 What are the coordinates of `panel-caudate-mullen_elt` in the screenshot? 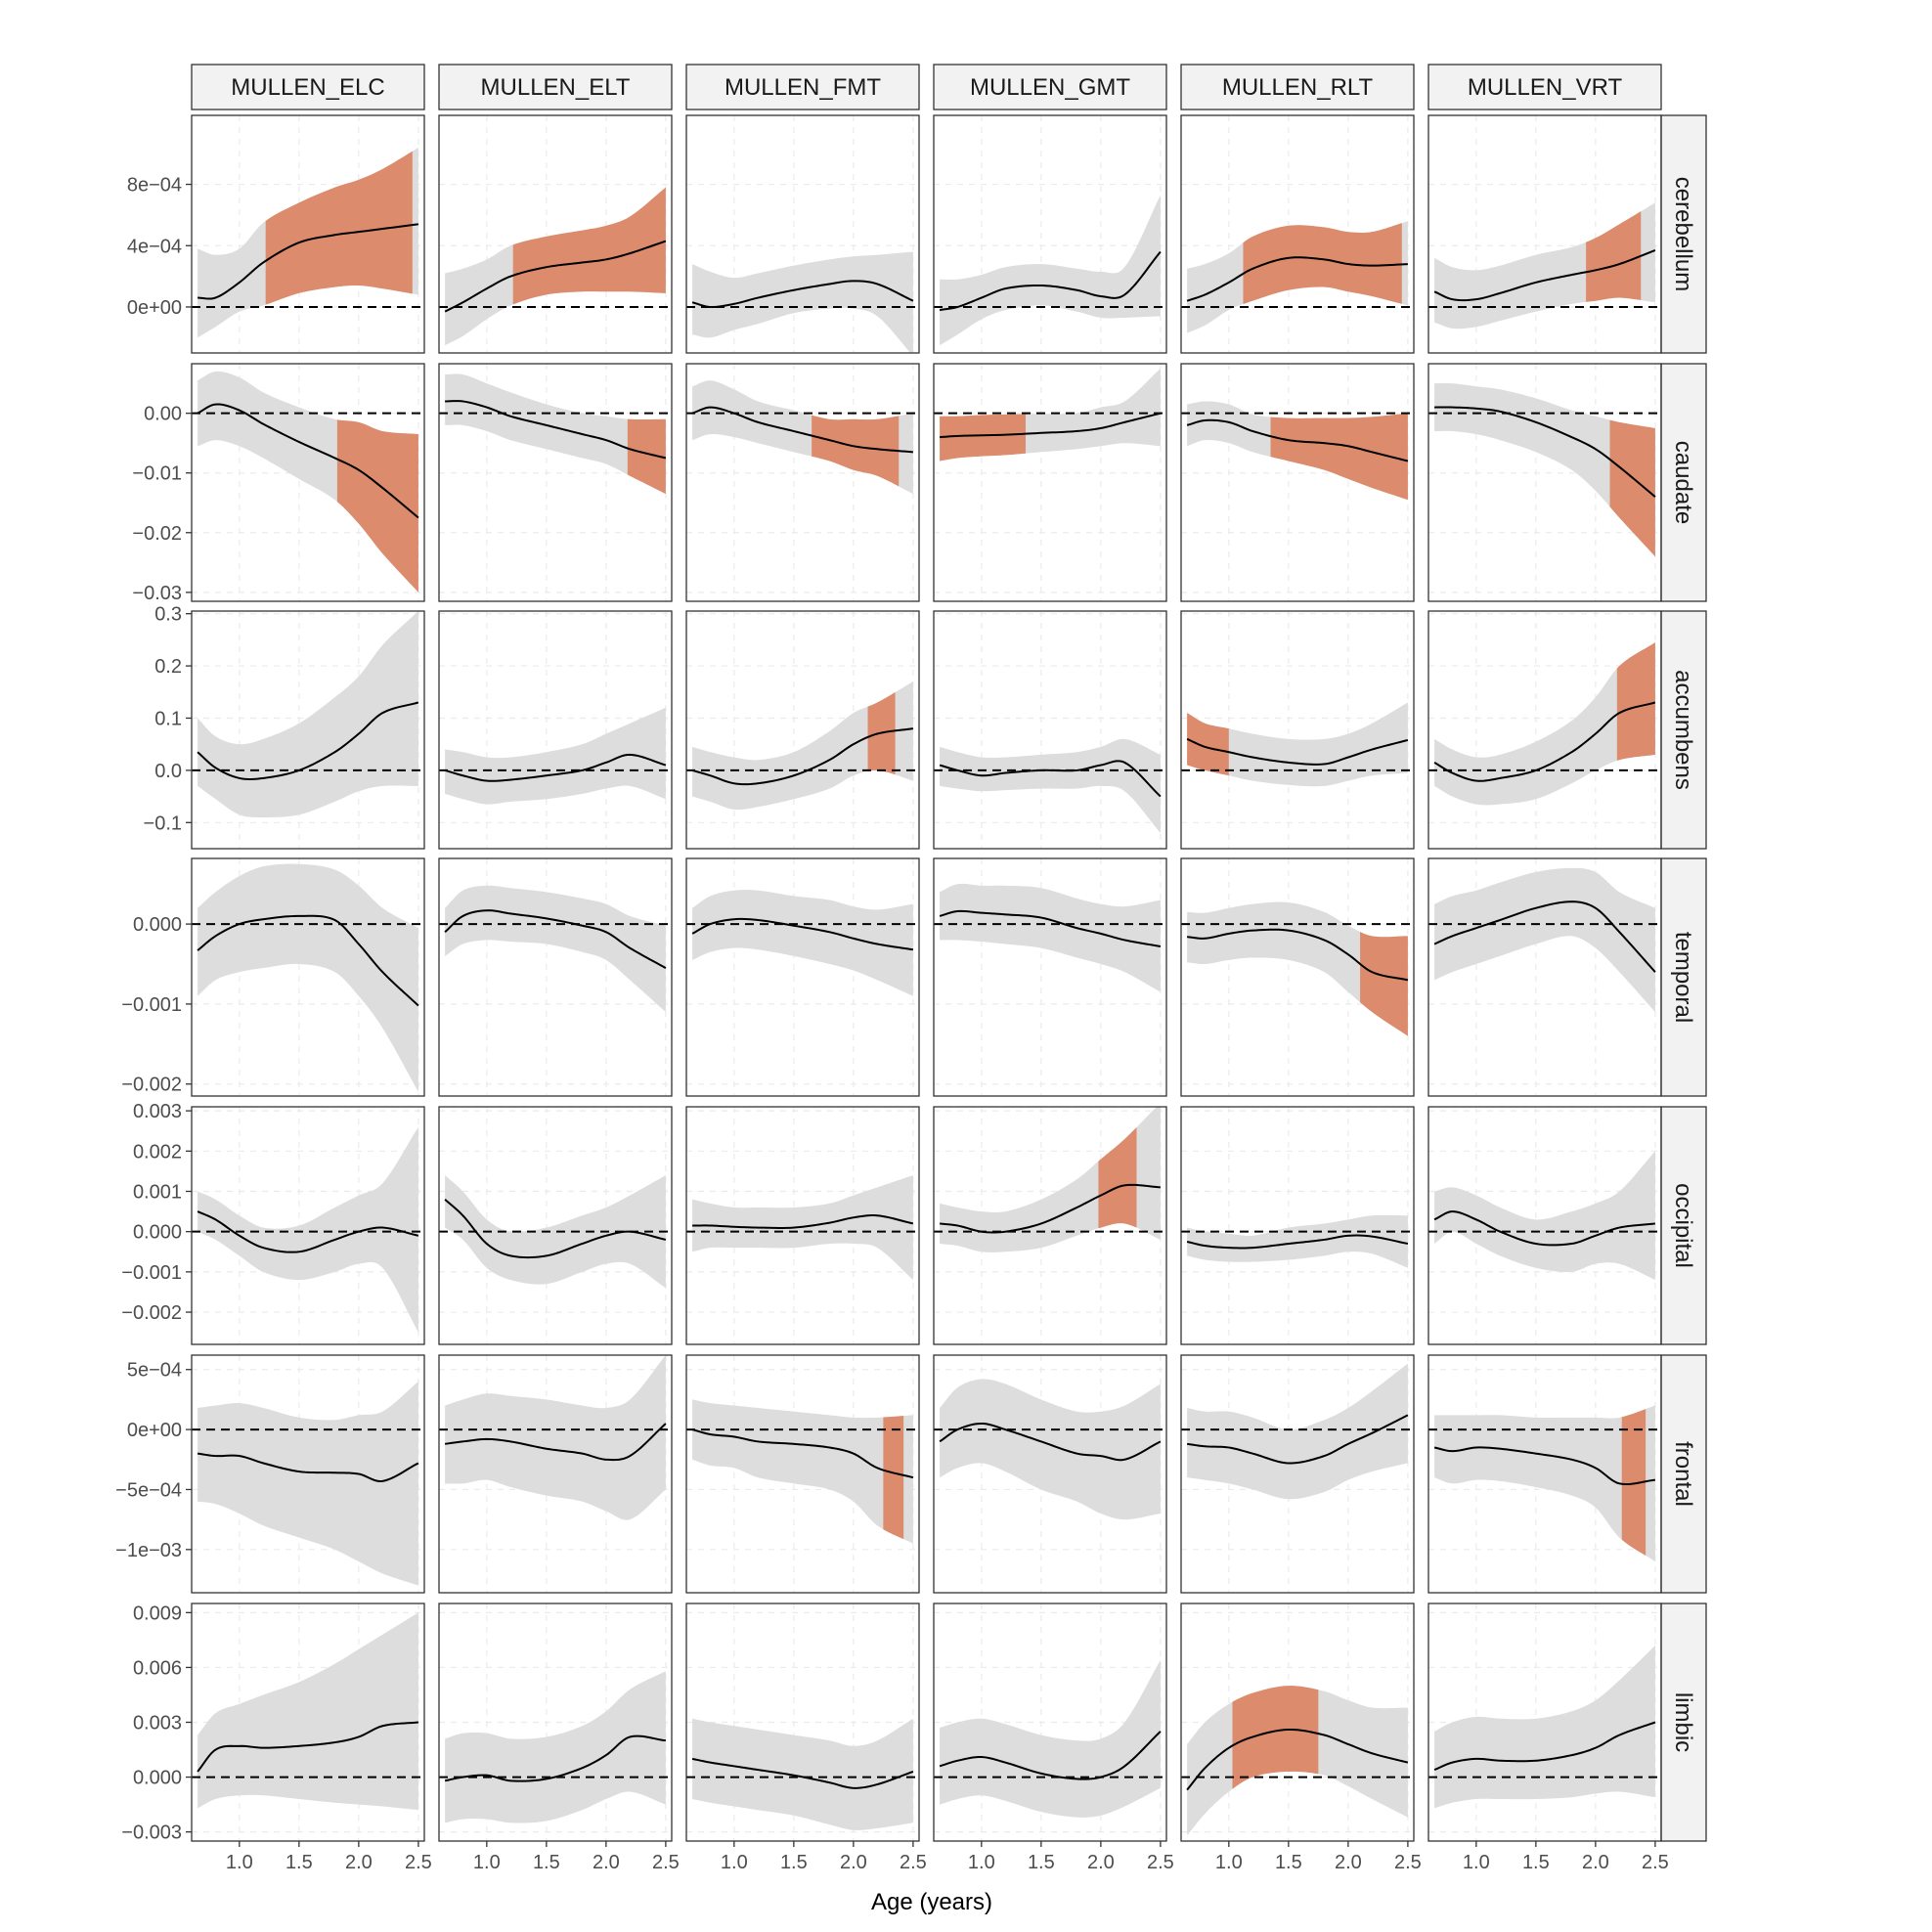 It's located at (555, 482).